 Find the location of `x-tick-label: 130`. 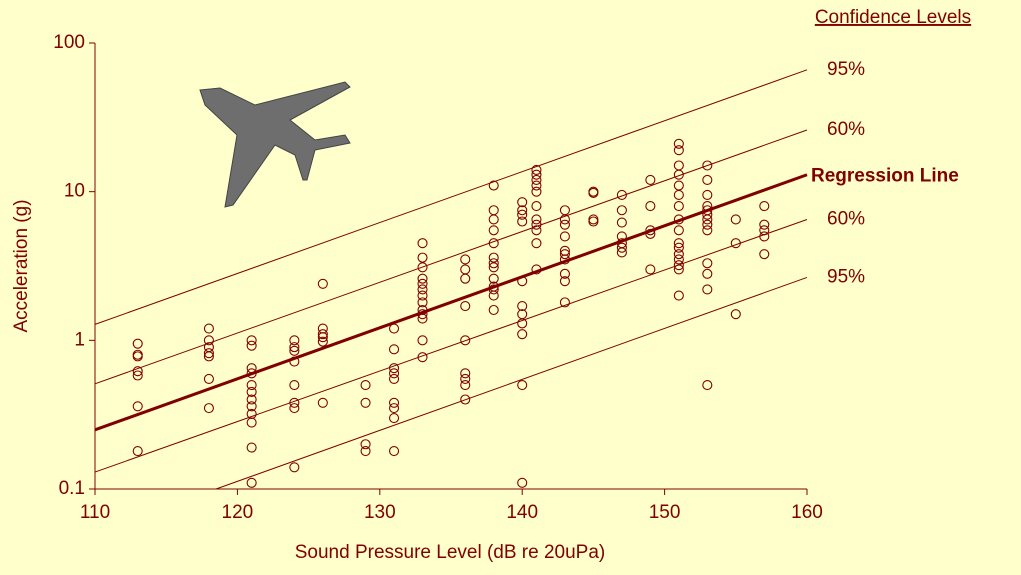

x-tick-label: 130 is located at coordinates (380, 512).